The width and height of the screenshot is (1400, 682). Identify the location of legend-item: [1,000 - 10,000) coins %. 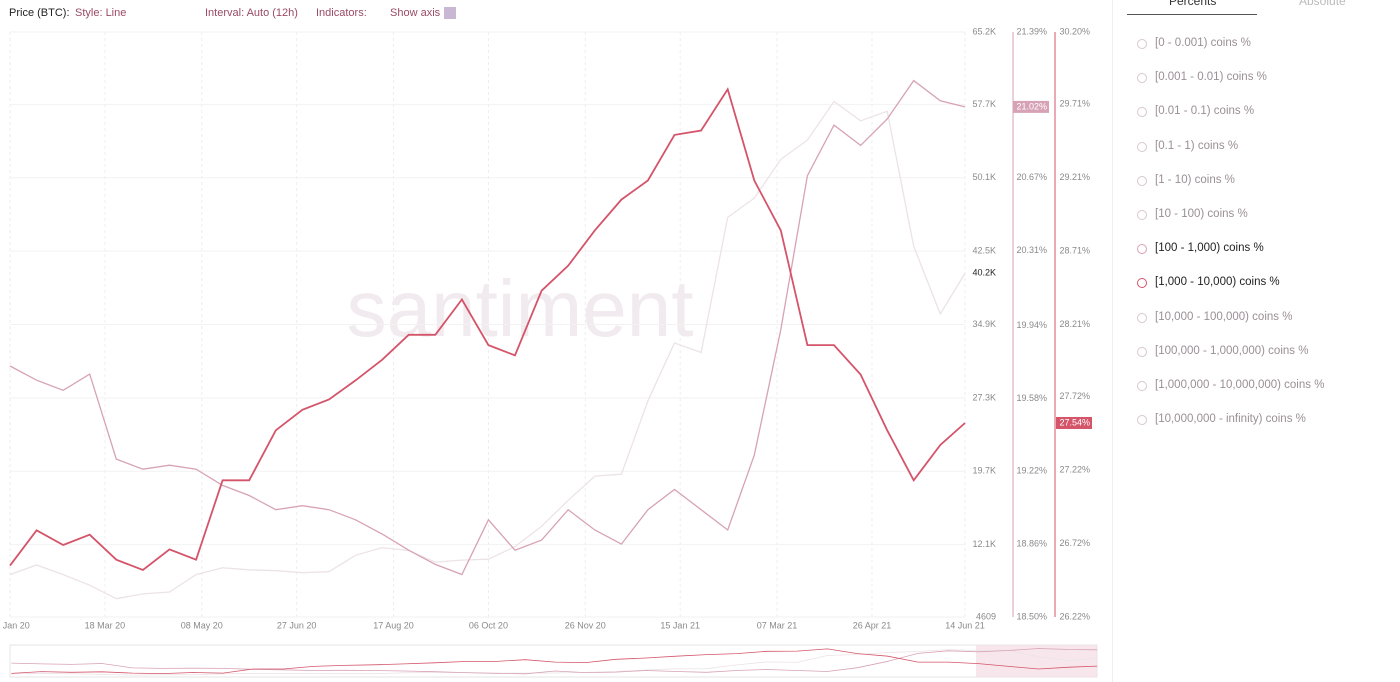
(1217, 282).